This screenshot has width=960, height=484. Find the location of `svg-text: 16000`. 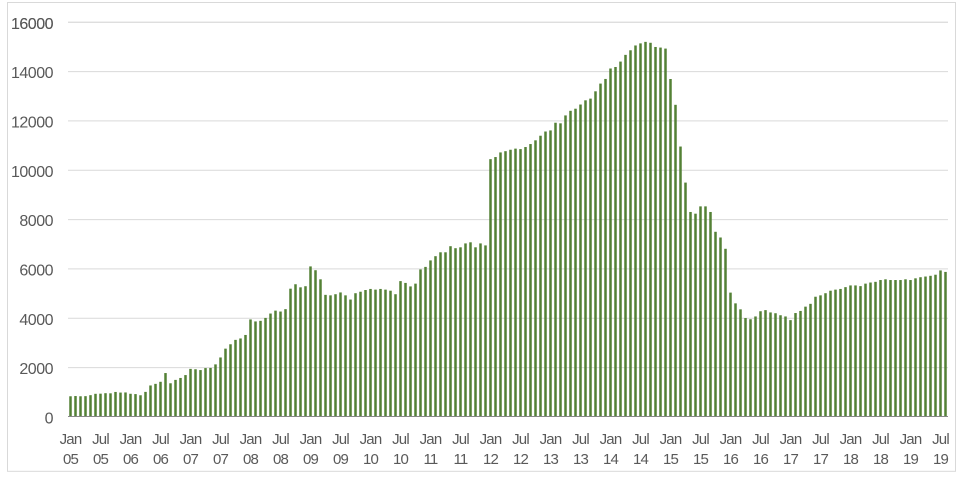

svg-text: 16000 is located at coordinates (32, 24).